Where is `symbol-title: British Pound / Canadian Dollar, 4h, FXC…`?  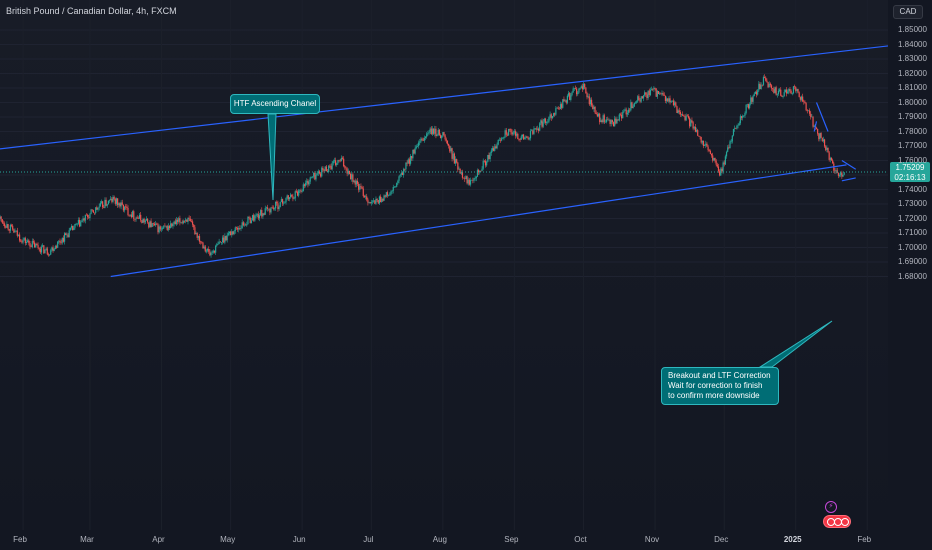
symbol-title: British Pound / Canadian Dollar, 4h, FXC… is located at coordinates (91, 11).